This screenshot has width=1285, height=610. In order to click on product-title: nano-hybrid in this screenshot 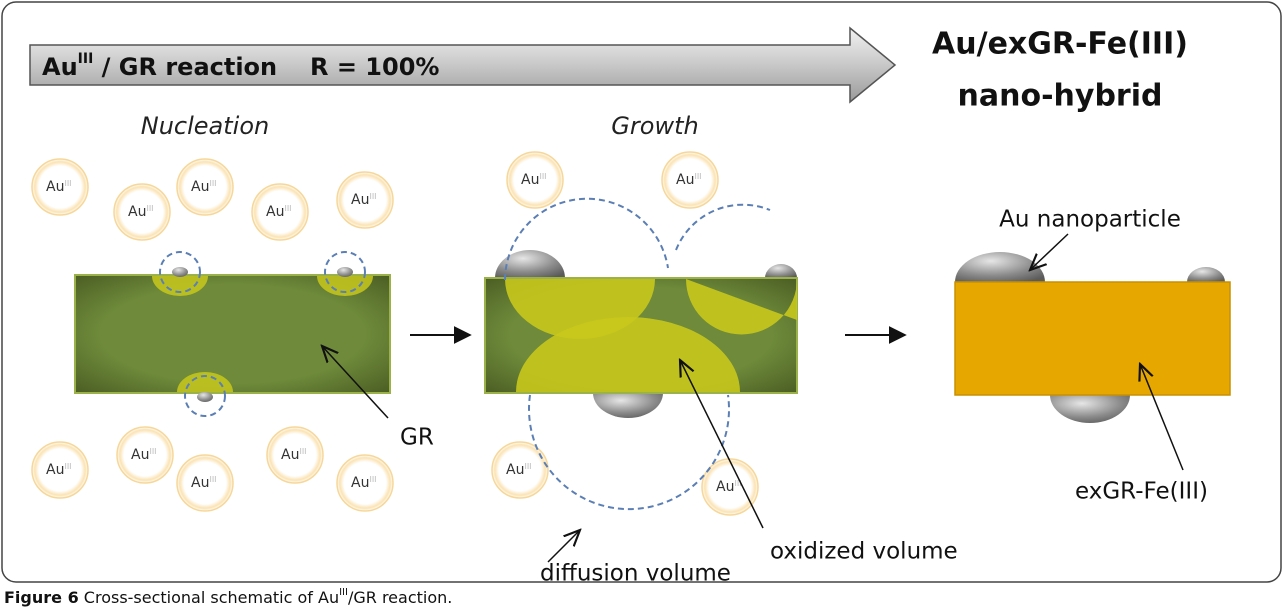, I will do `click(1060, 96)`.